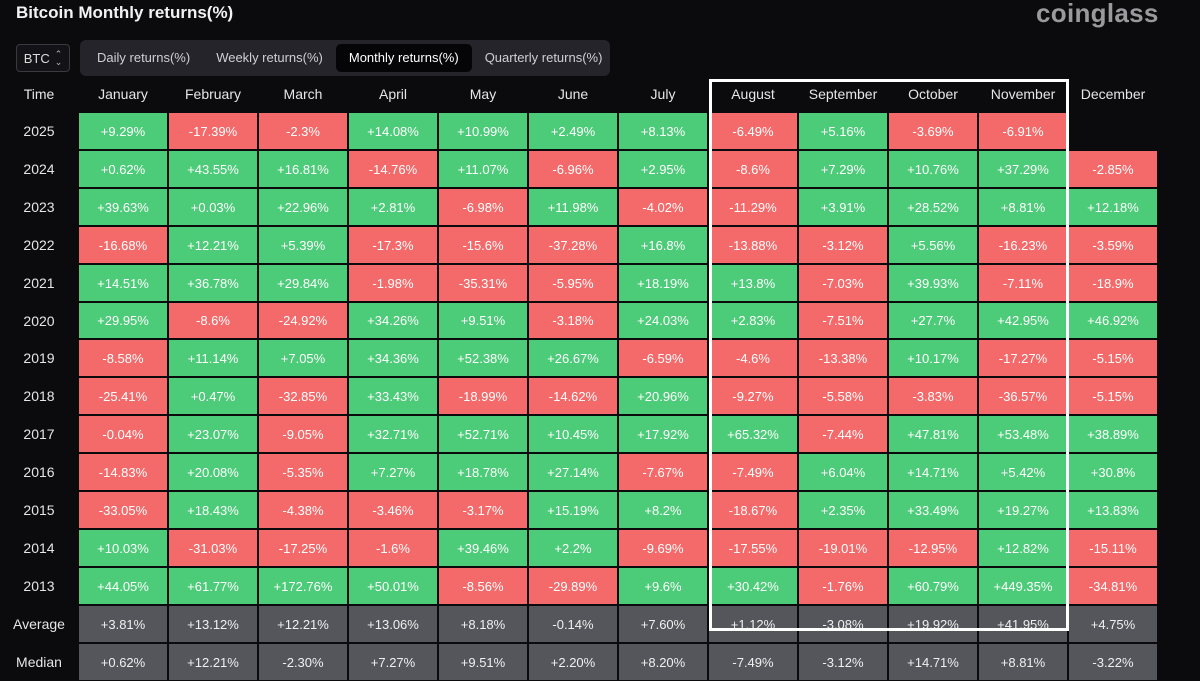 The width and height of the screenshot is (1200, 681). What do you see at coordinates (125, 12) in the screenshot?
I see `page-title: Bitcoin Monthly returns(%)` at bounding box center [125, 12].